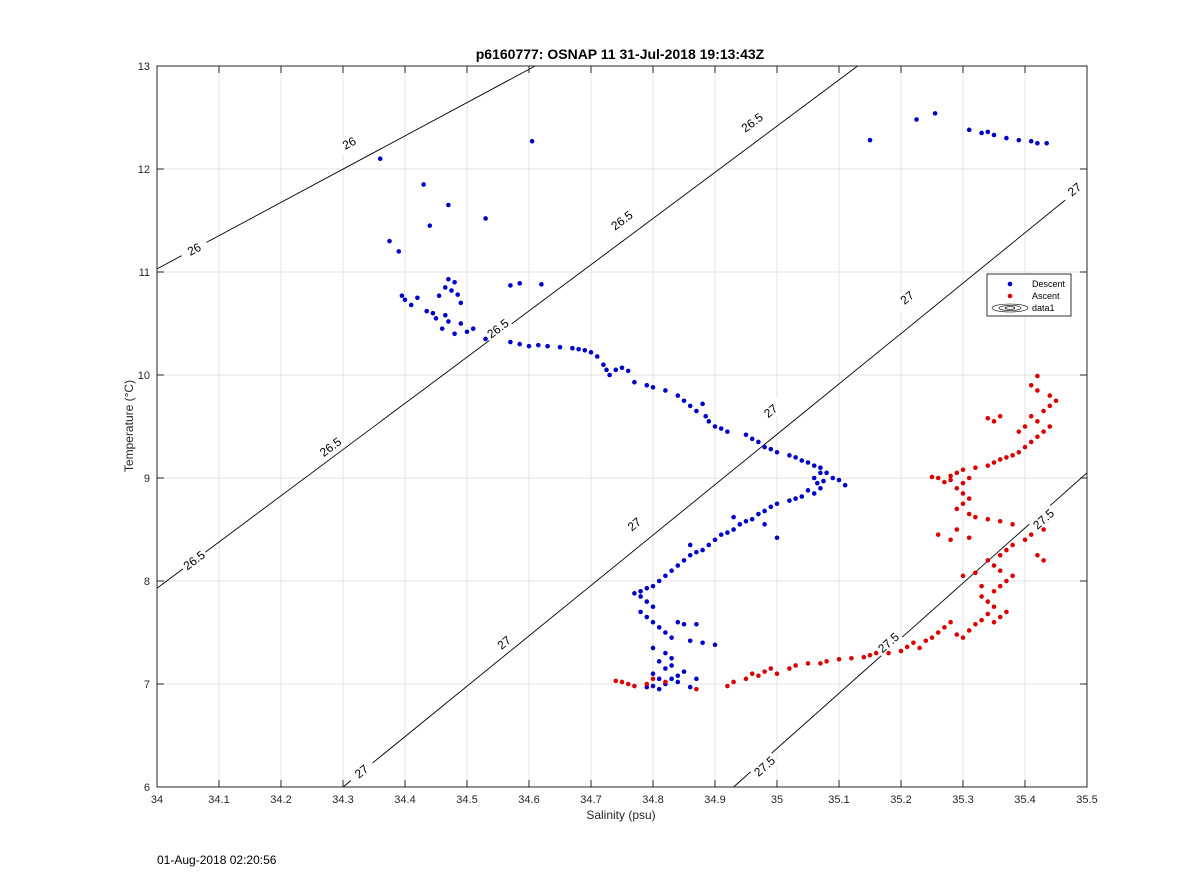  I want to click on x-tick-label: 34.5, so click(466, 800).